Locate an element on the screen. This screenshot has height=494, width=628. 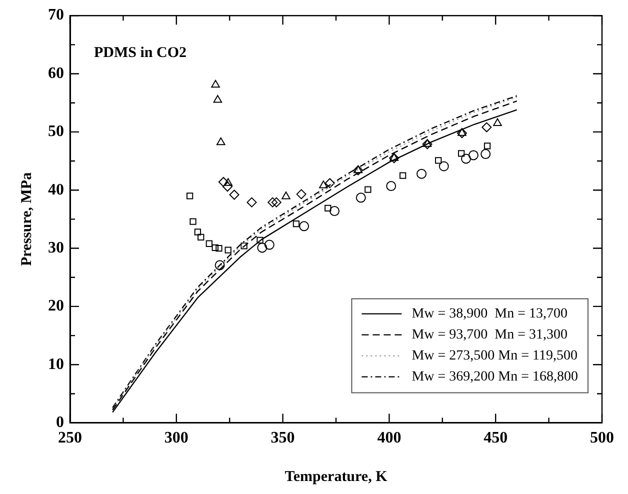
x-tick-label: 400 is located at coordinates (389, 438).